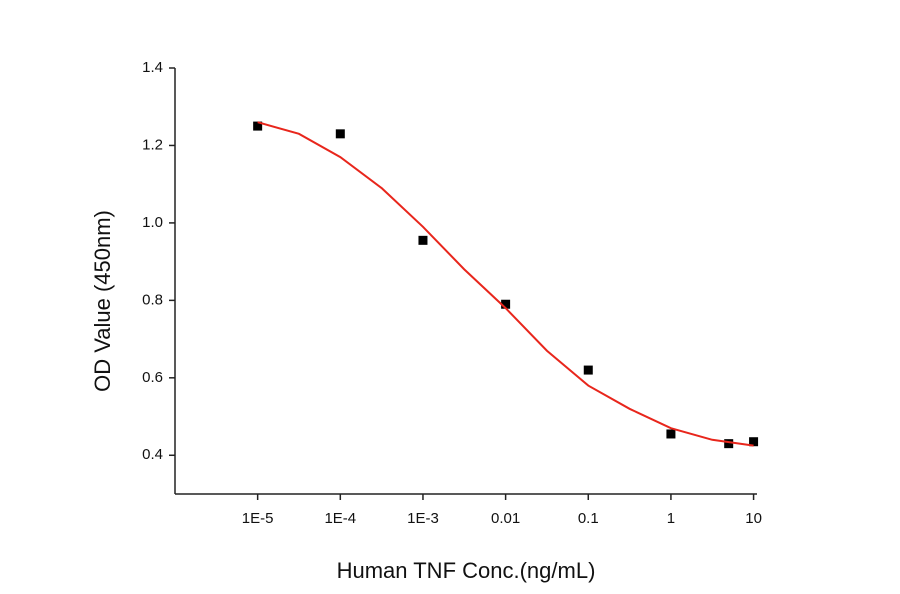  I want to click on x-axis-label: Human TNF Conc.(ng/mL), so click(466, 570).